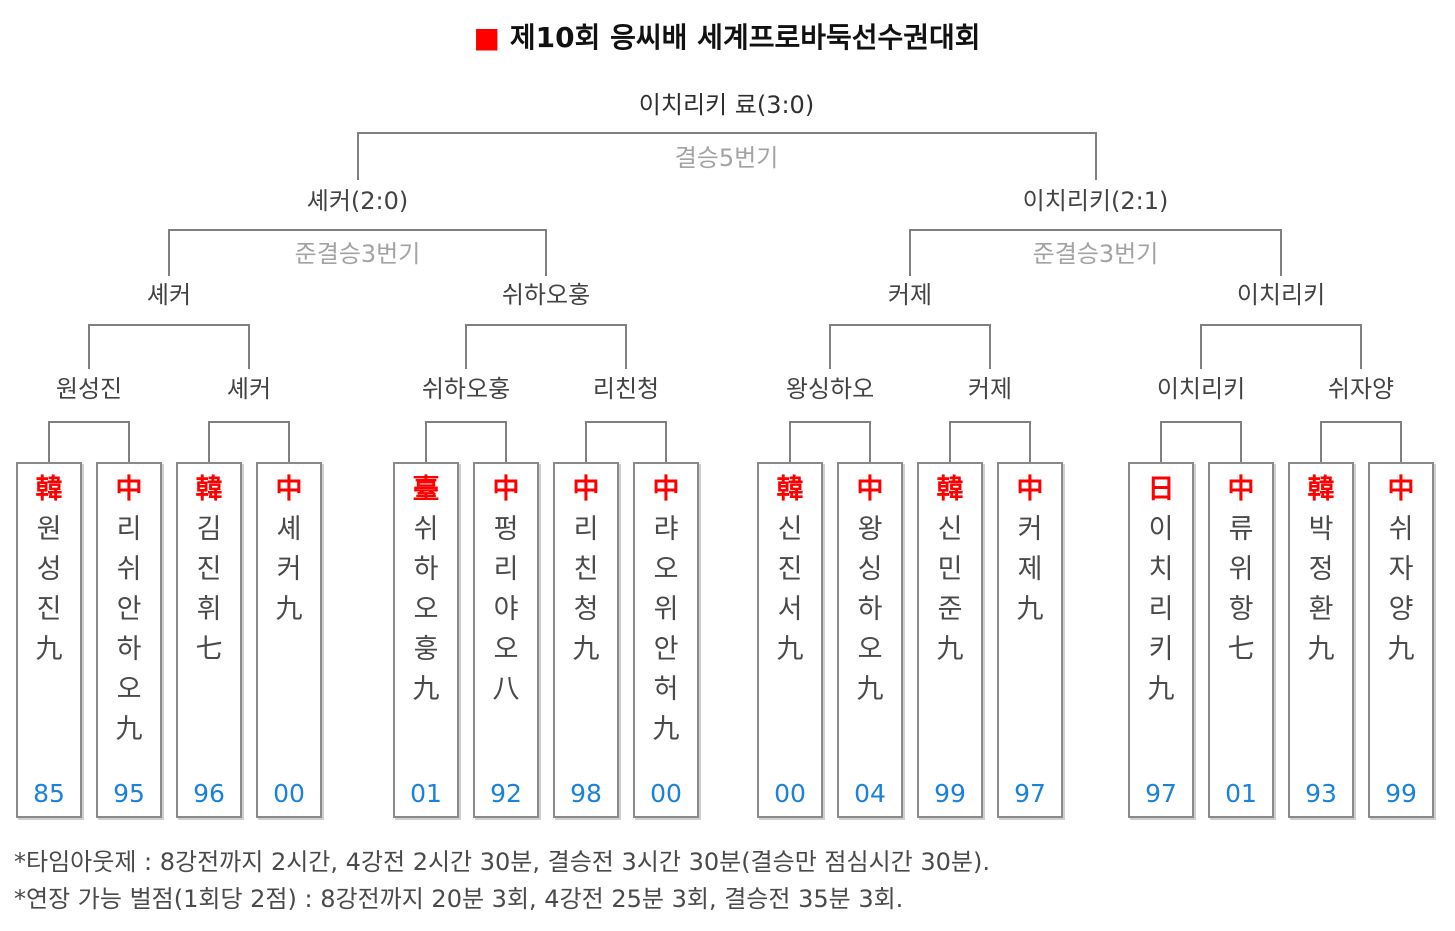 The height and width of the screenshot is (931, 1455). Describe the element at coordinates (1161, 489) in the screenshot. I see `nationality-label: 日` at that location.